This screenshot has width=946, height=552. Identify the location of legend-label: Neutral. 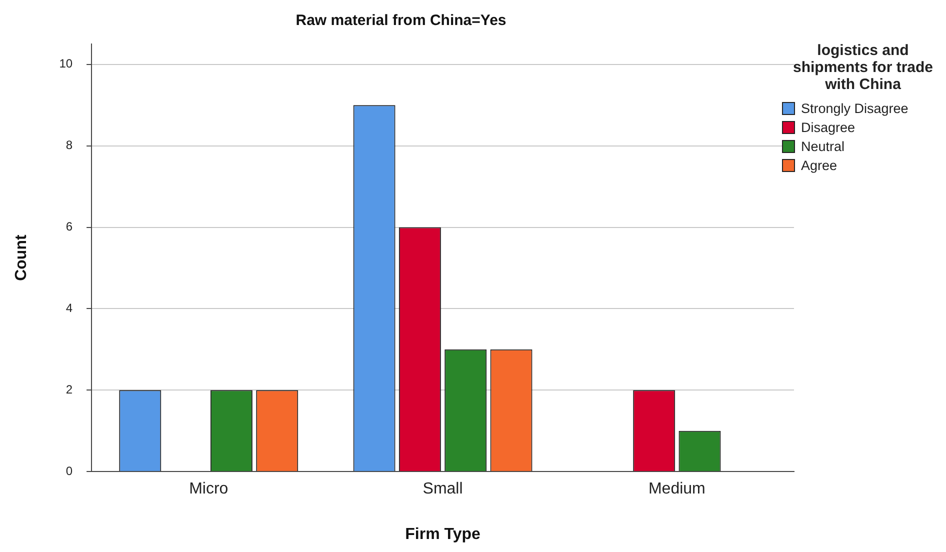
(823, 146).